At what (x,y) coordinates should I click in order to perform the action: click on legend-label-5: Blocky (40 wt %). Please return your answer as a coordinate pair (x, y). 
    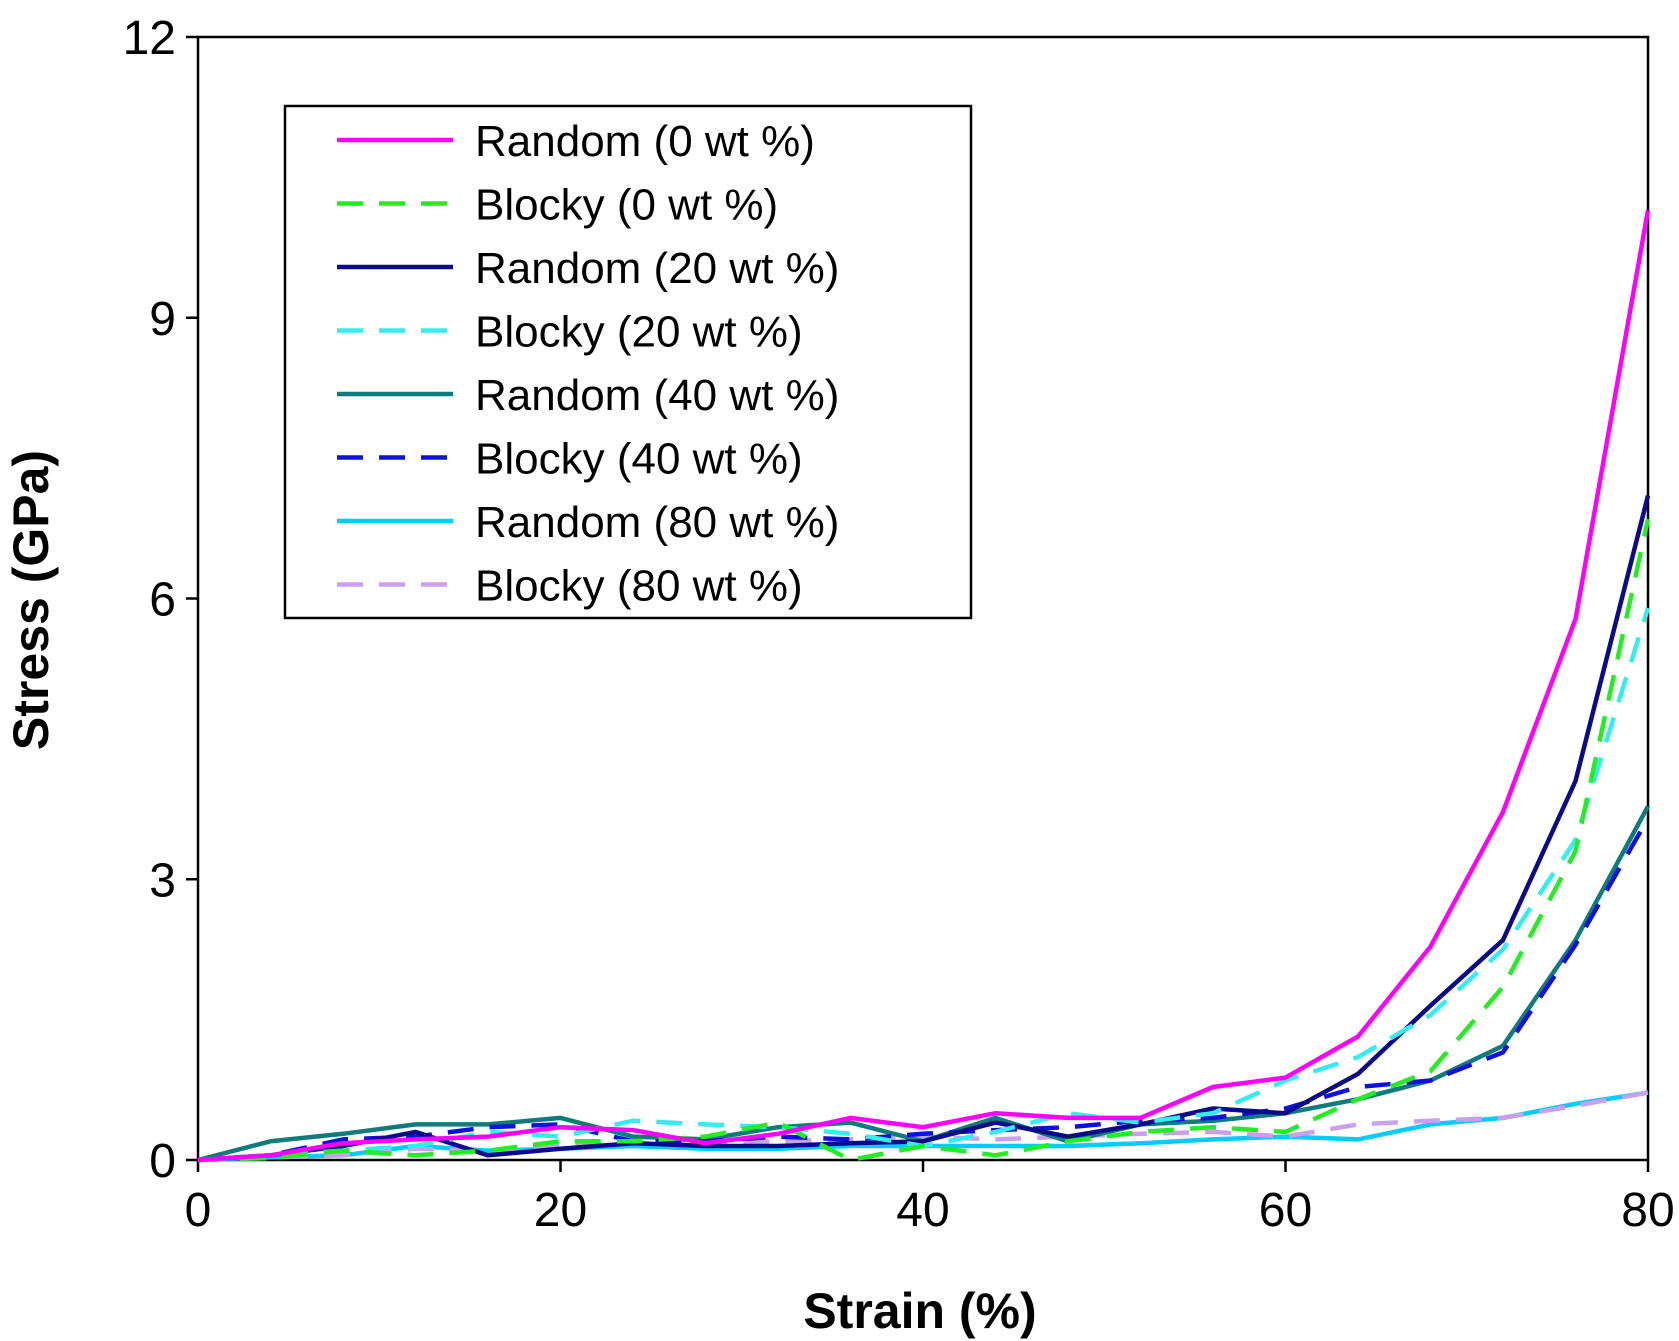
    Looking at the image, I should click on (639, 459).